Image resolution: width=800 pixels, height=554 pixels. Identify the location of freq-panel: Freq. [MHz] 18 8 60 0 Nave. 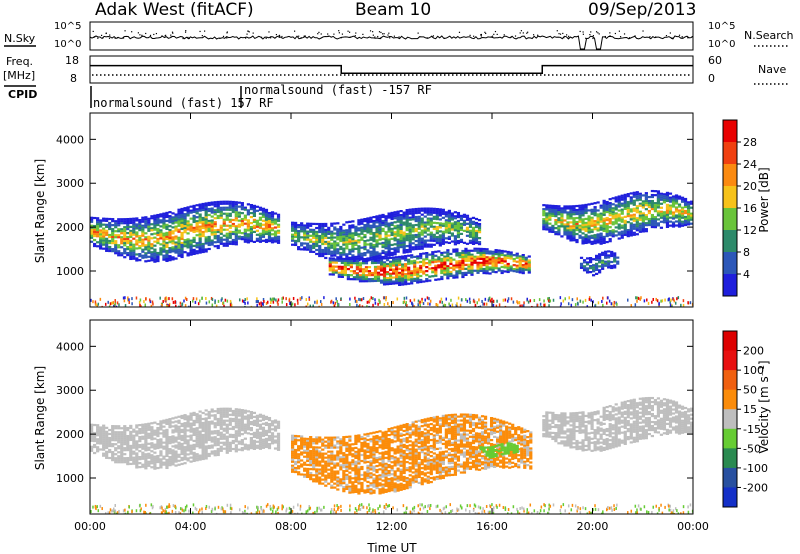
(396, 69).